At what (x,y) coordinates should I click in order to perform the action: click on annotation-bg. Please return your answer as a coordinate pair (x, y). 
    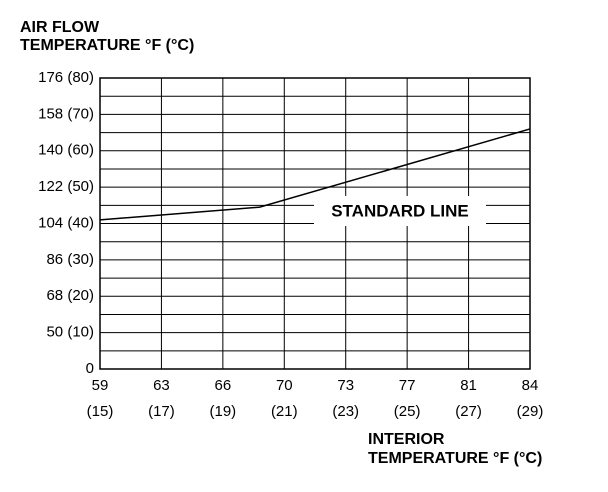
    Looking at the image, I should click on (400, 211).